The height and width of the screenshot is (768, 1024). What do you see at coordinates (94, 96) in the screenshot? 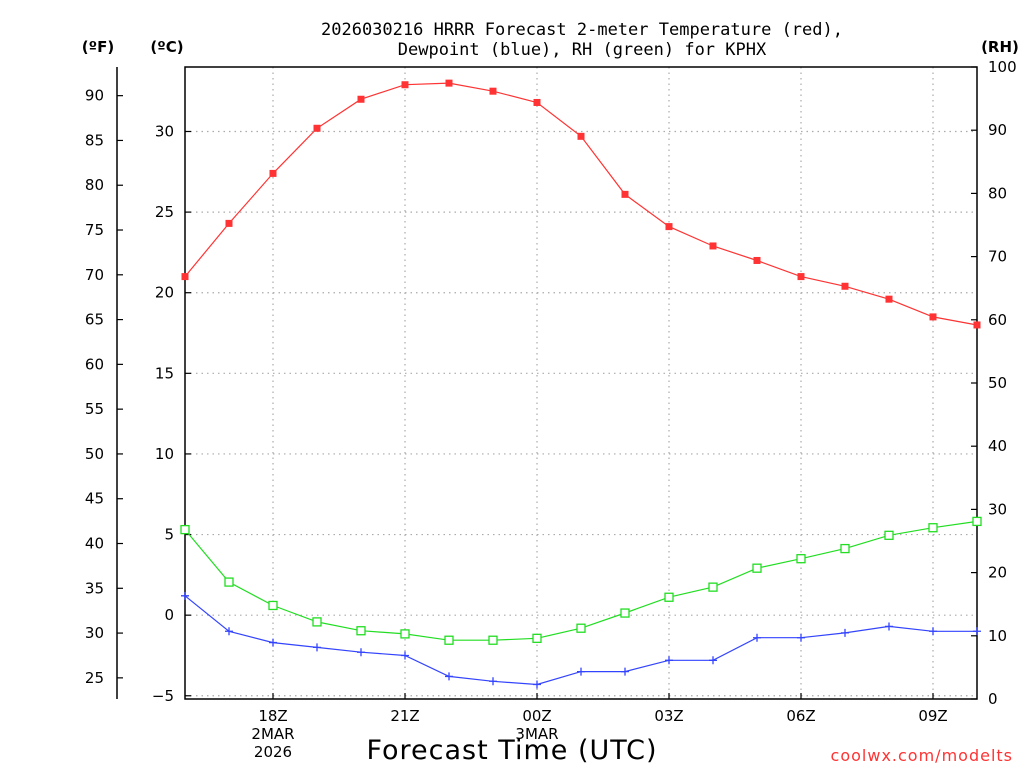
I see `fahrenheit-tick-label: 90` at bounding box center [94, 96].